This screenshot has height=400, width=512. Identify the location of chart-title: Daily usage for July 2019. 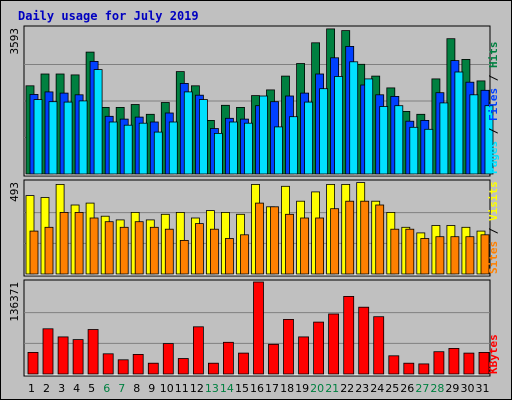
(108, 16).